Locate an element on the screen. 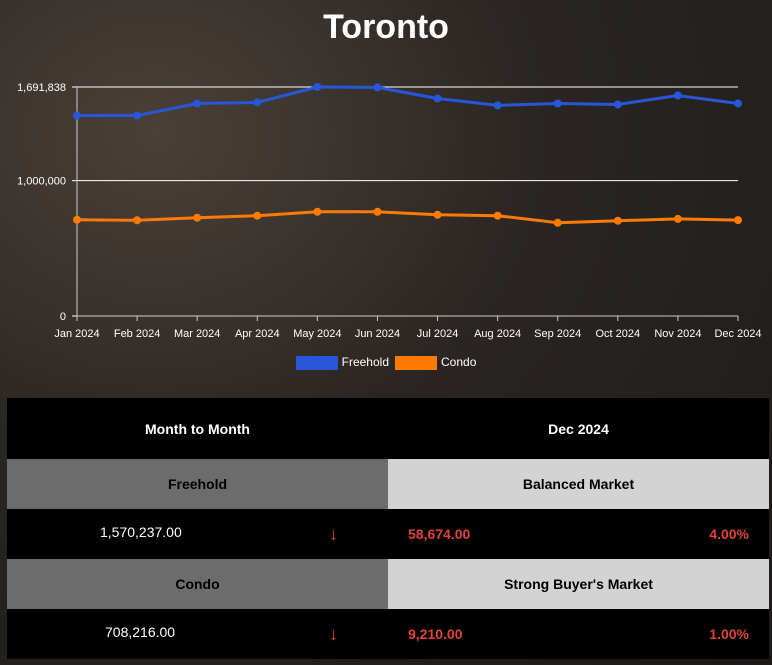 The image size is (772, 665). header-month-to-month: Month to Month is located at coordinates (197, 428).